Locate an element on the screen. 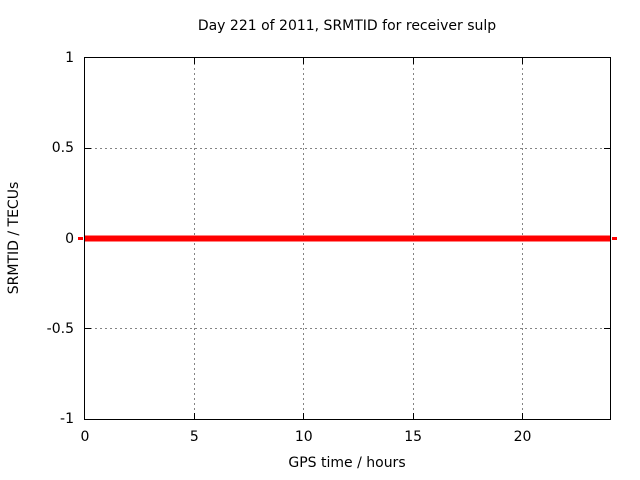  x-tick-label: 5 is located at coordinates (194, 437).